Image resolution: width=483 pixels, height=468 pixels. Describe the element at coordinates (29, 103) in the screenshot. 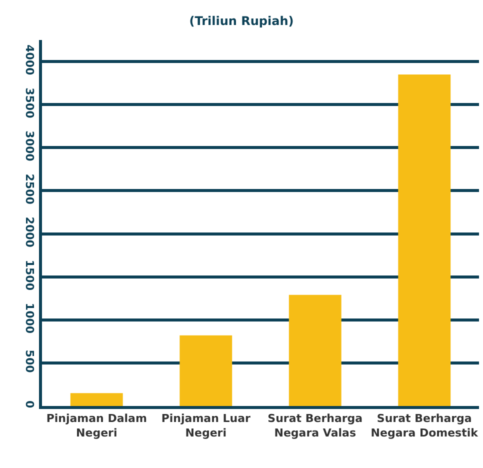

I see `y-tick-label: 3500` at that location.